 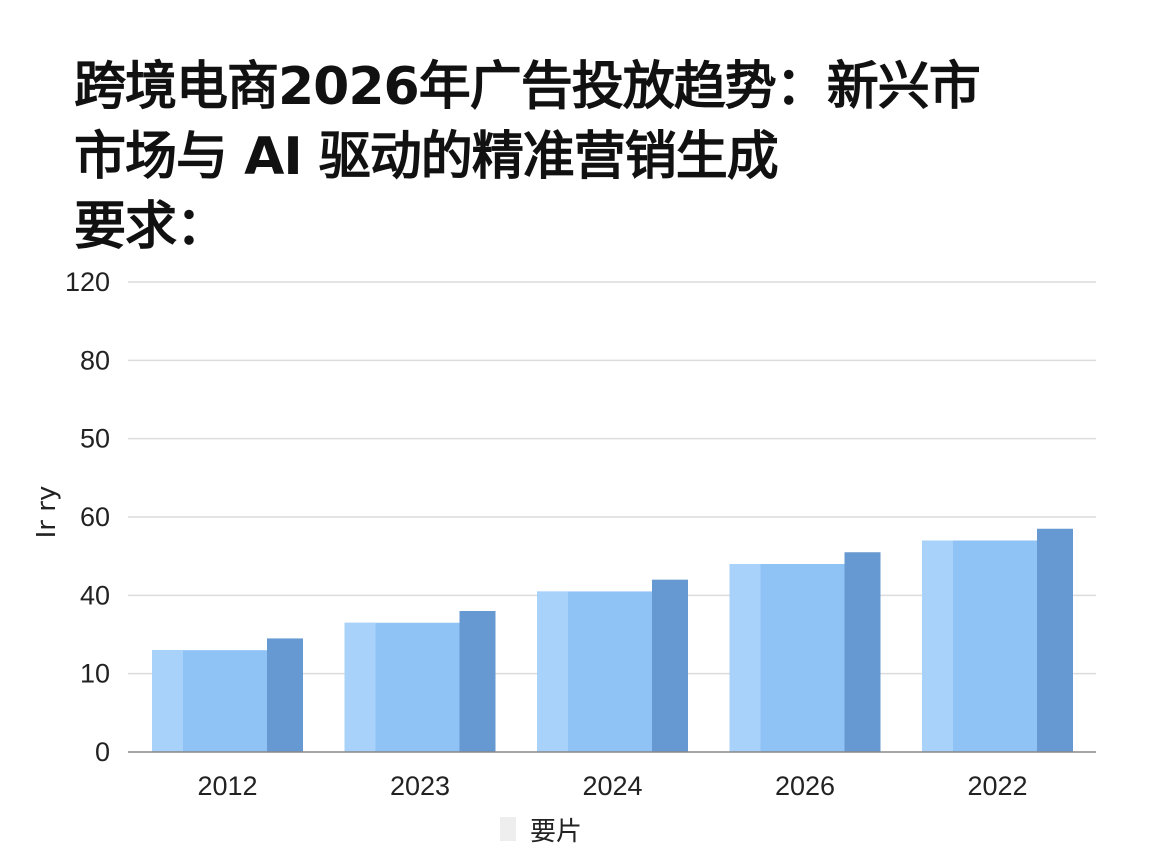 What do you see at coordinates (151, 227) in the screenshot?
I see `chart-title-line-3: 要求：` at bounding box center [151, 227].